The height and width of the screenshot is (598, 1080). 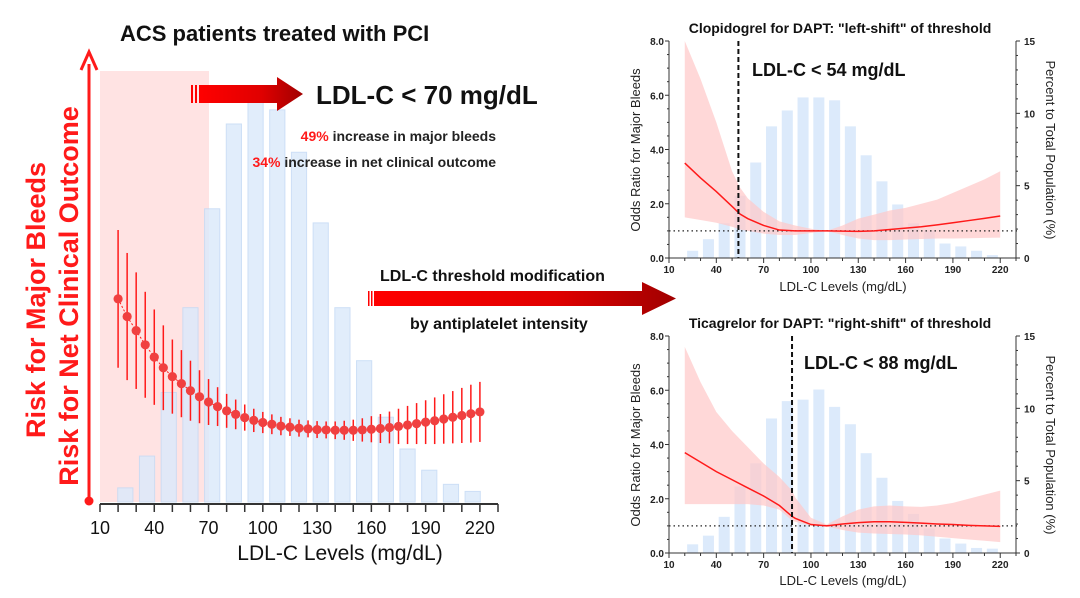 I want to click on risk-dots, so click(x=299, y=337).